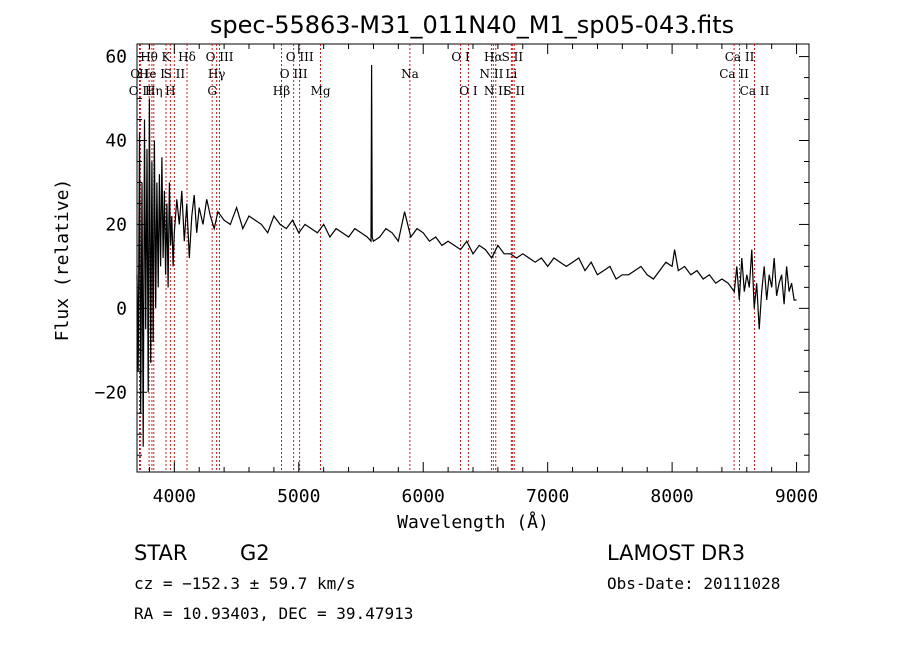 The image size is (900, 654). What do you see at coordinates (121, 308) in the screenshot?
I see `y-tick-label: 0` at bounding box center [121, 308].